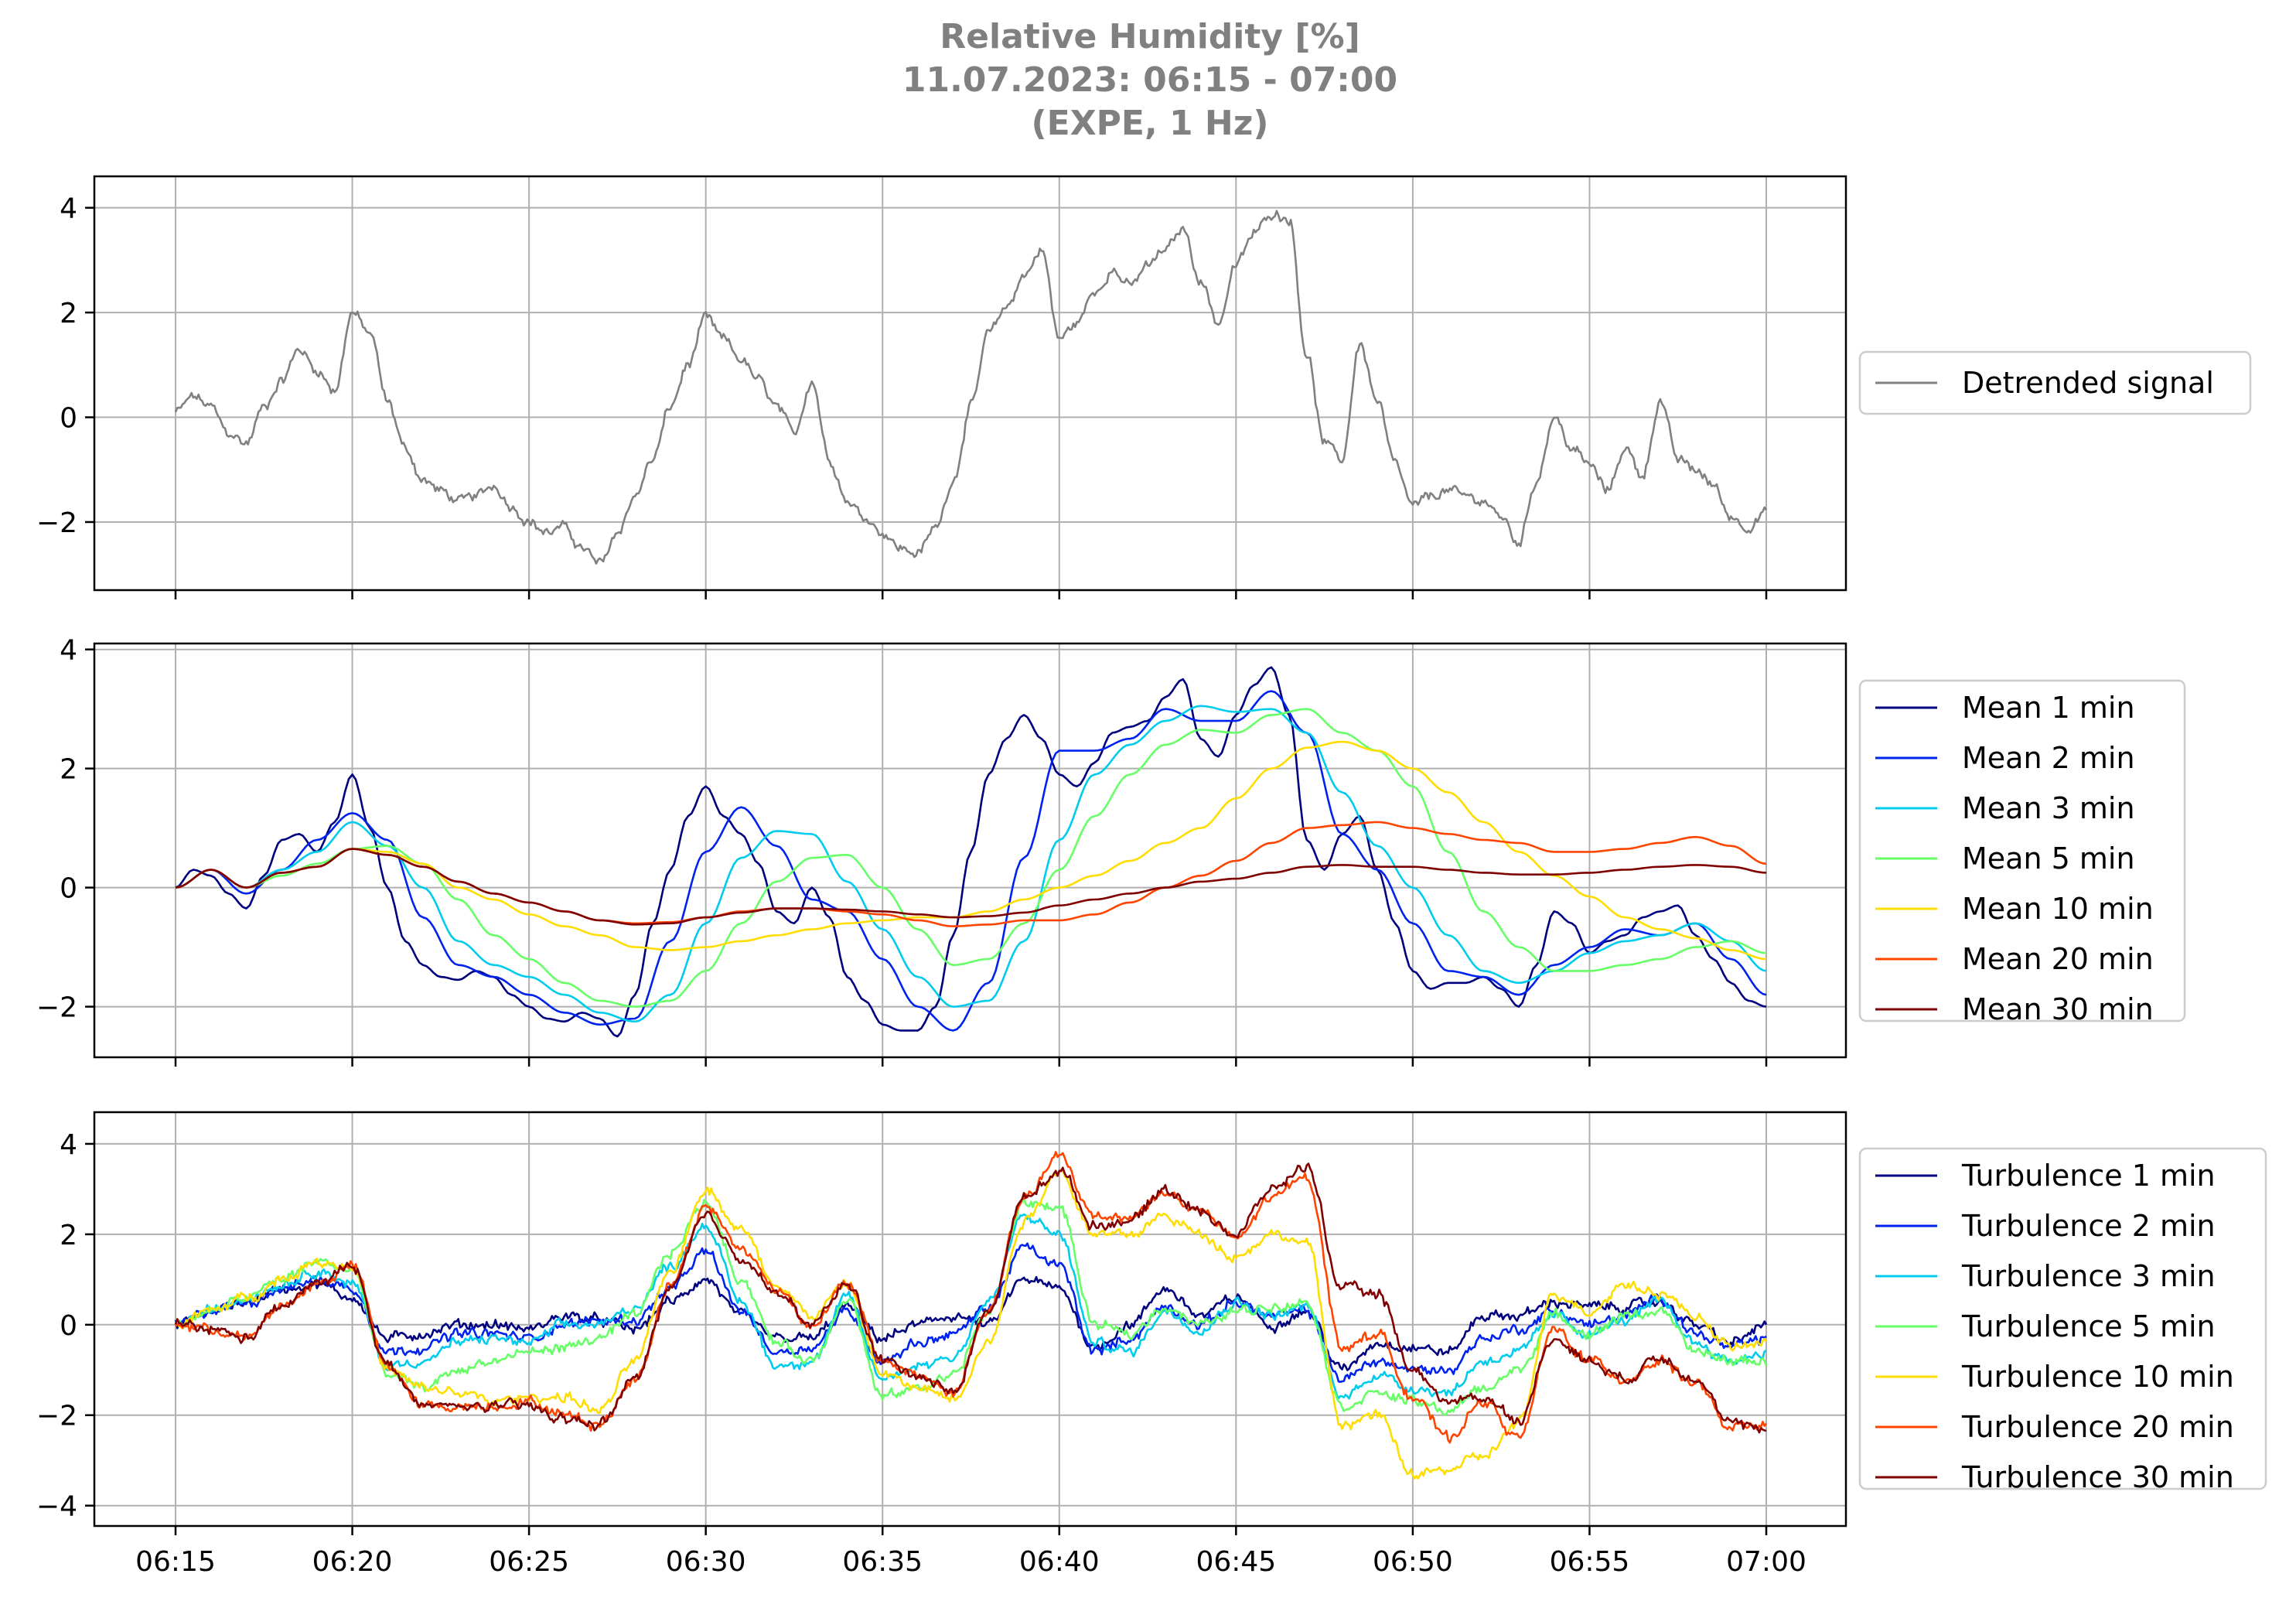  What do you see at coordinates (1413, 1562) in the screenshot?
I see `x-tick-label: 06:50` at bounding box center [1413, 1562].